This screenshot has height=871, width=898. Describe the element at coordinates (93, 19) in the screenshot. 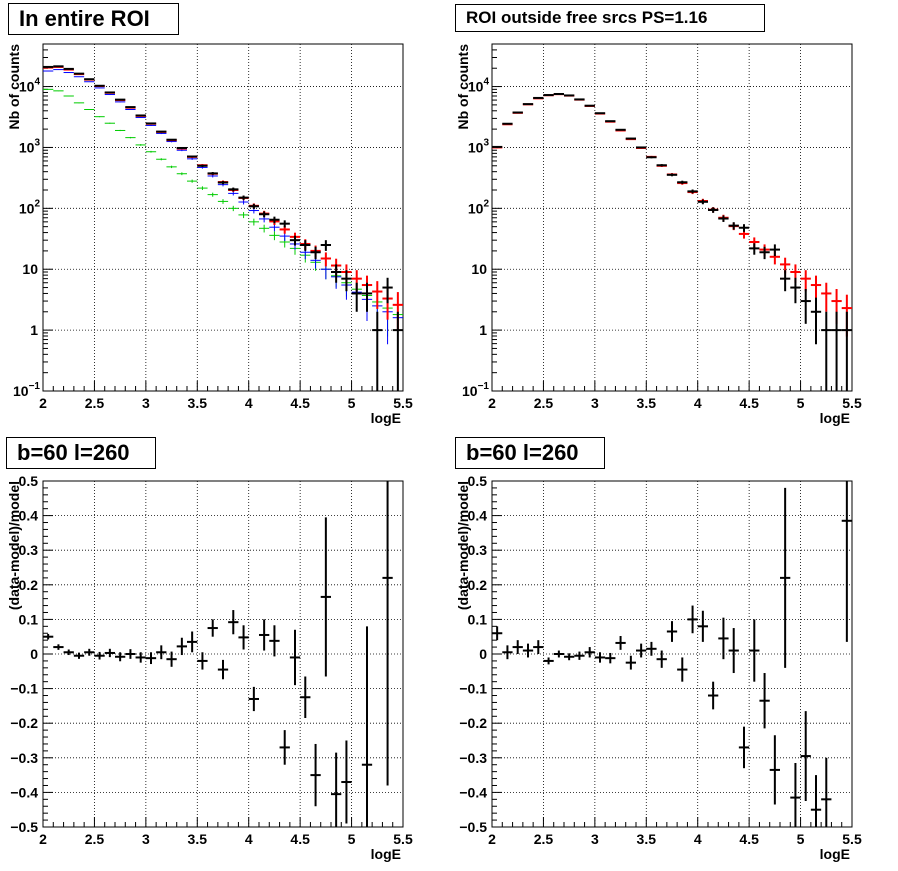

I see `panel-1-title: In entire ROI` at that location.